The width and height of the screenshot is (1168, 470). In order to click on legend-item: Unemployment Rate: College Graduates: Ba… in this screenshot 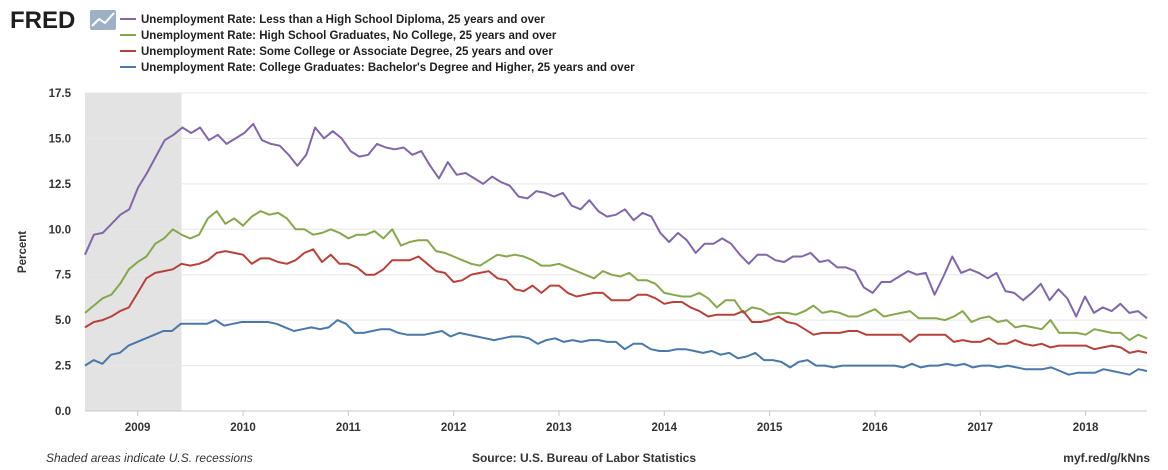, I will do `click(377, 68)`.